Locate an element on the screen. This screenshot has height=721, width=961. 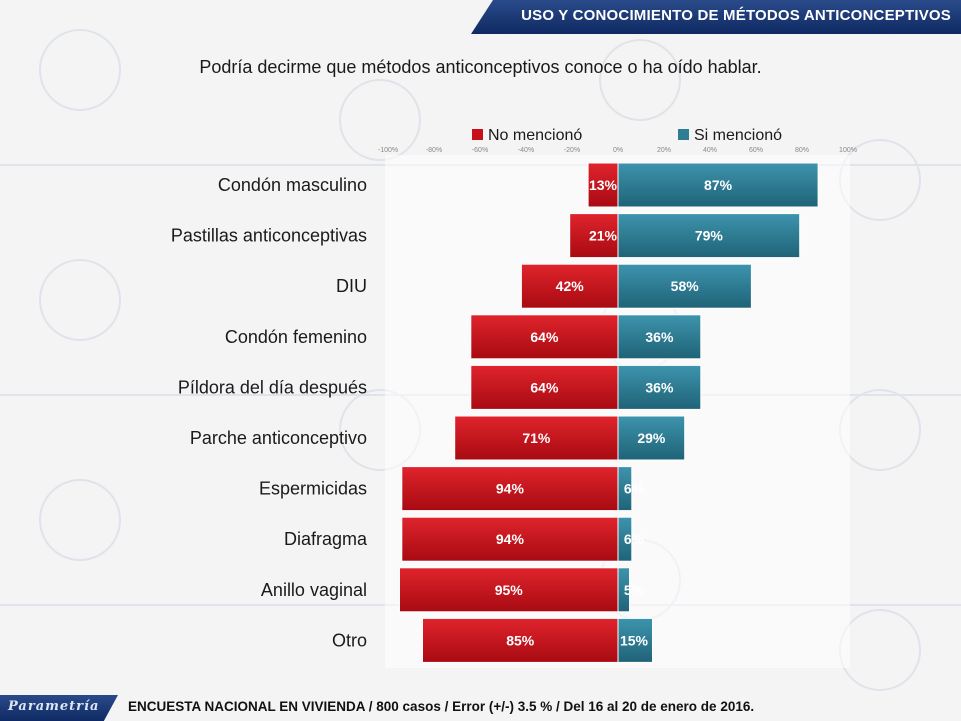
x-tick-label: 20% is located at coordinates (664, 150).